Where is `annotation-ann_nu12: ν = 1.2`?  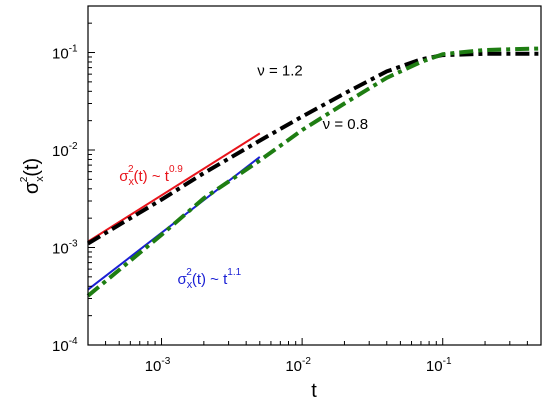 annotation-ann_nu12: ν = 1.2 is located at coordinates (279, 71).